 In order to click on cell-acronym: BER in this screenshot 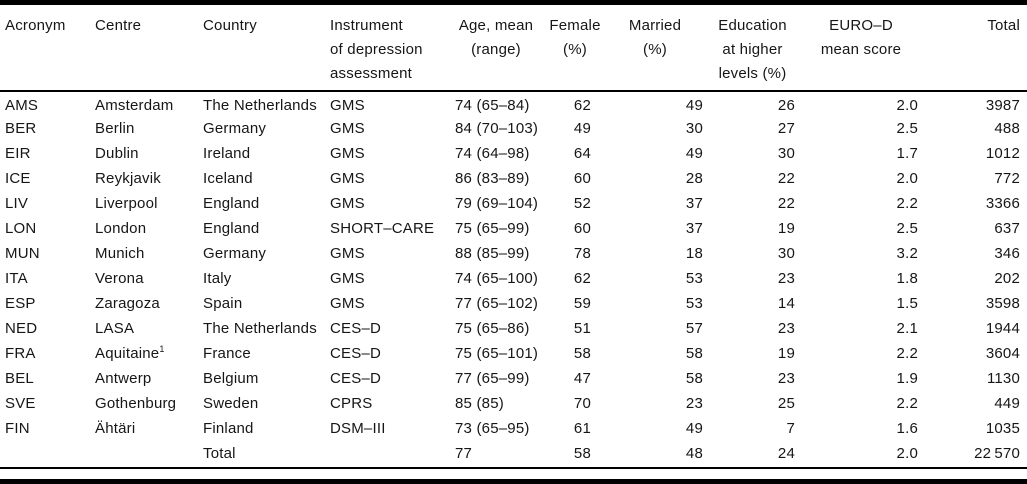, I will do `click(21, 128)`.